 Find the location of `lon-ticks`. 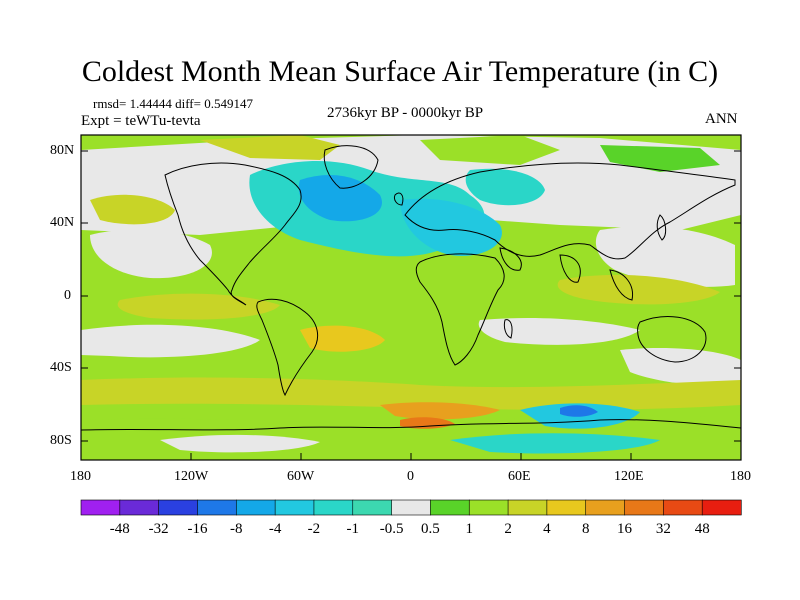

lon-ticks is located at coordinates (411, 456).